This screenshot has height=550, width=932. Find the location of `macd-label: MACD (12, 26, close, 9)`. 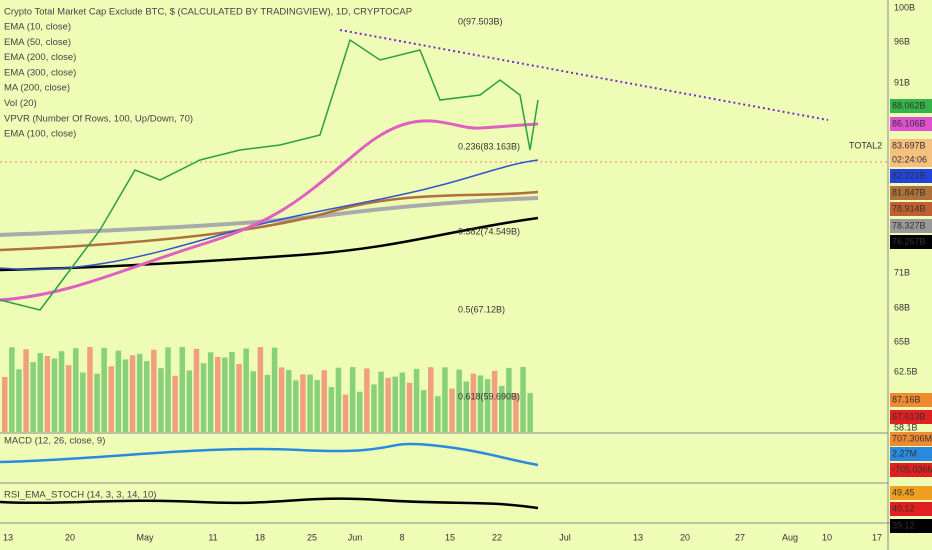

macd-label: MACD (12, 26, close, 9) is located at coordinates (54, 441).